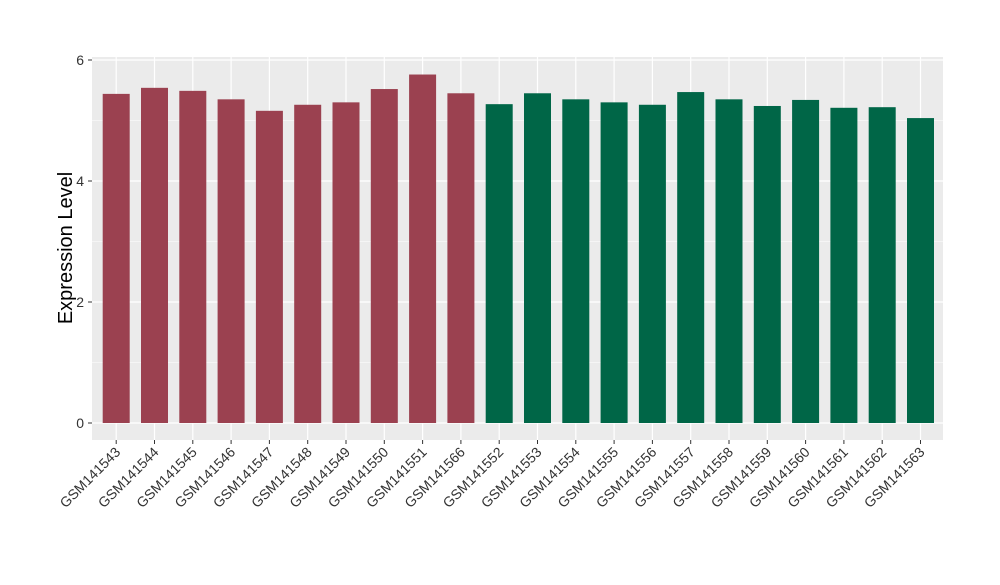  I want to click on bar-GSM141562, so click(882, 265).